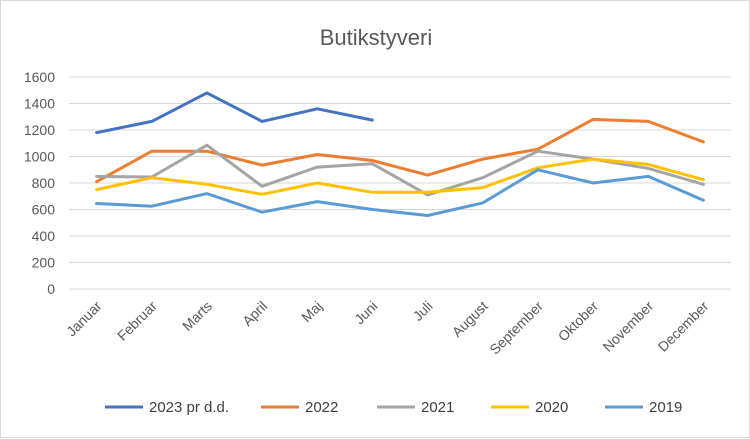 This screenshot has width=750, height=439. What do you see at coordinates (197, 316) in the screenshot?
I see `x-tick-label: Marts` at bounding box center [197, 316].